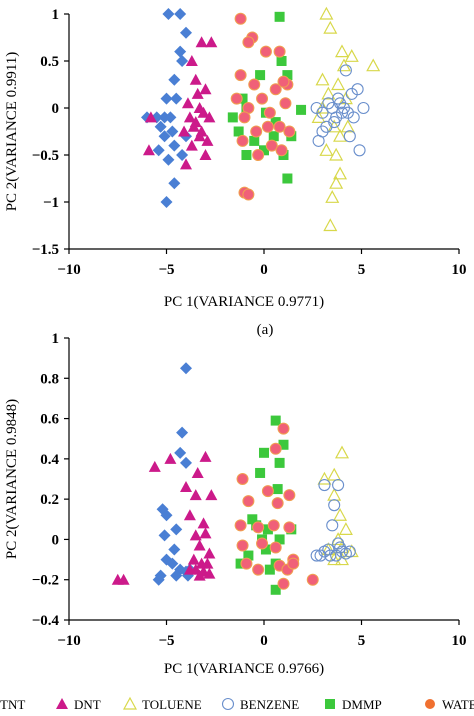 Image resolution: width=474 pixels, height=716 pixels. What do you see at coordinates (237, 704) in the screenshot?
I see `legend: TNT DNT TOLUENE BENZENE DMMP WATER` at bounding box center [237, 704].